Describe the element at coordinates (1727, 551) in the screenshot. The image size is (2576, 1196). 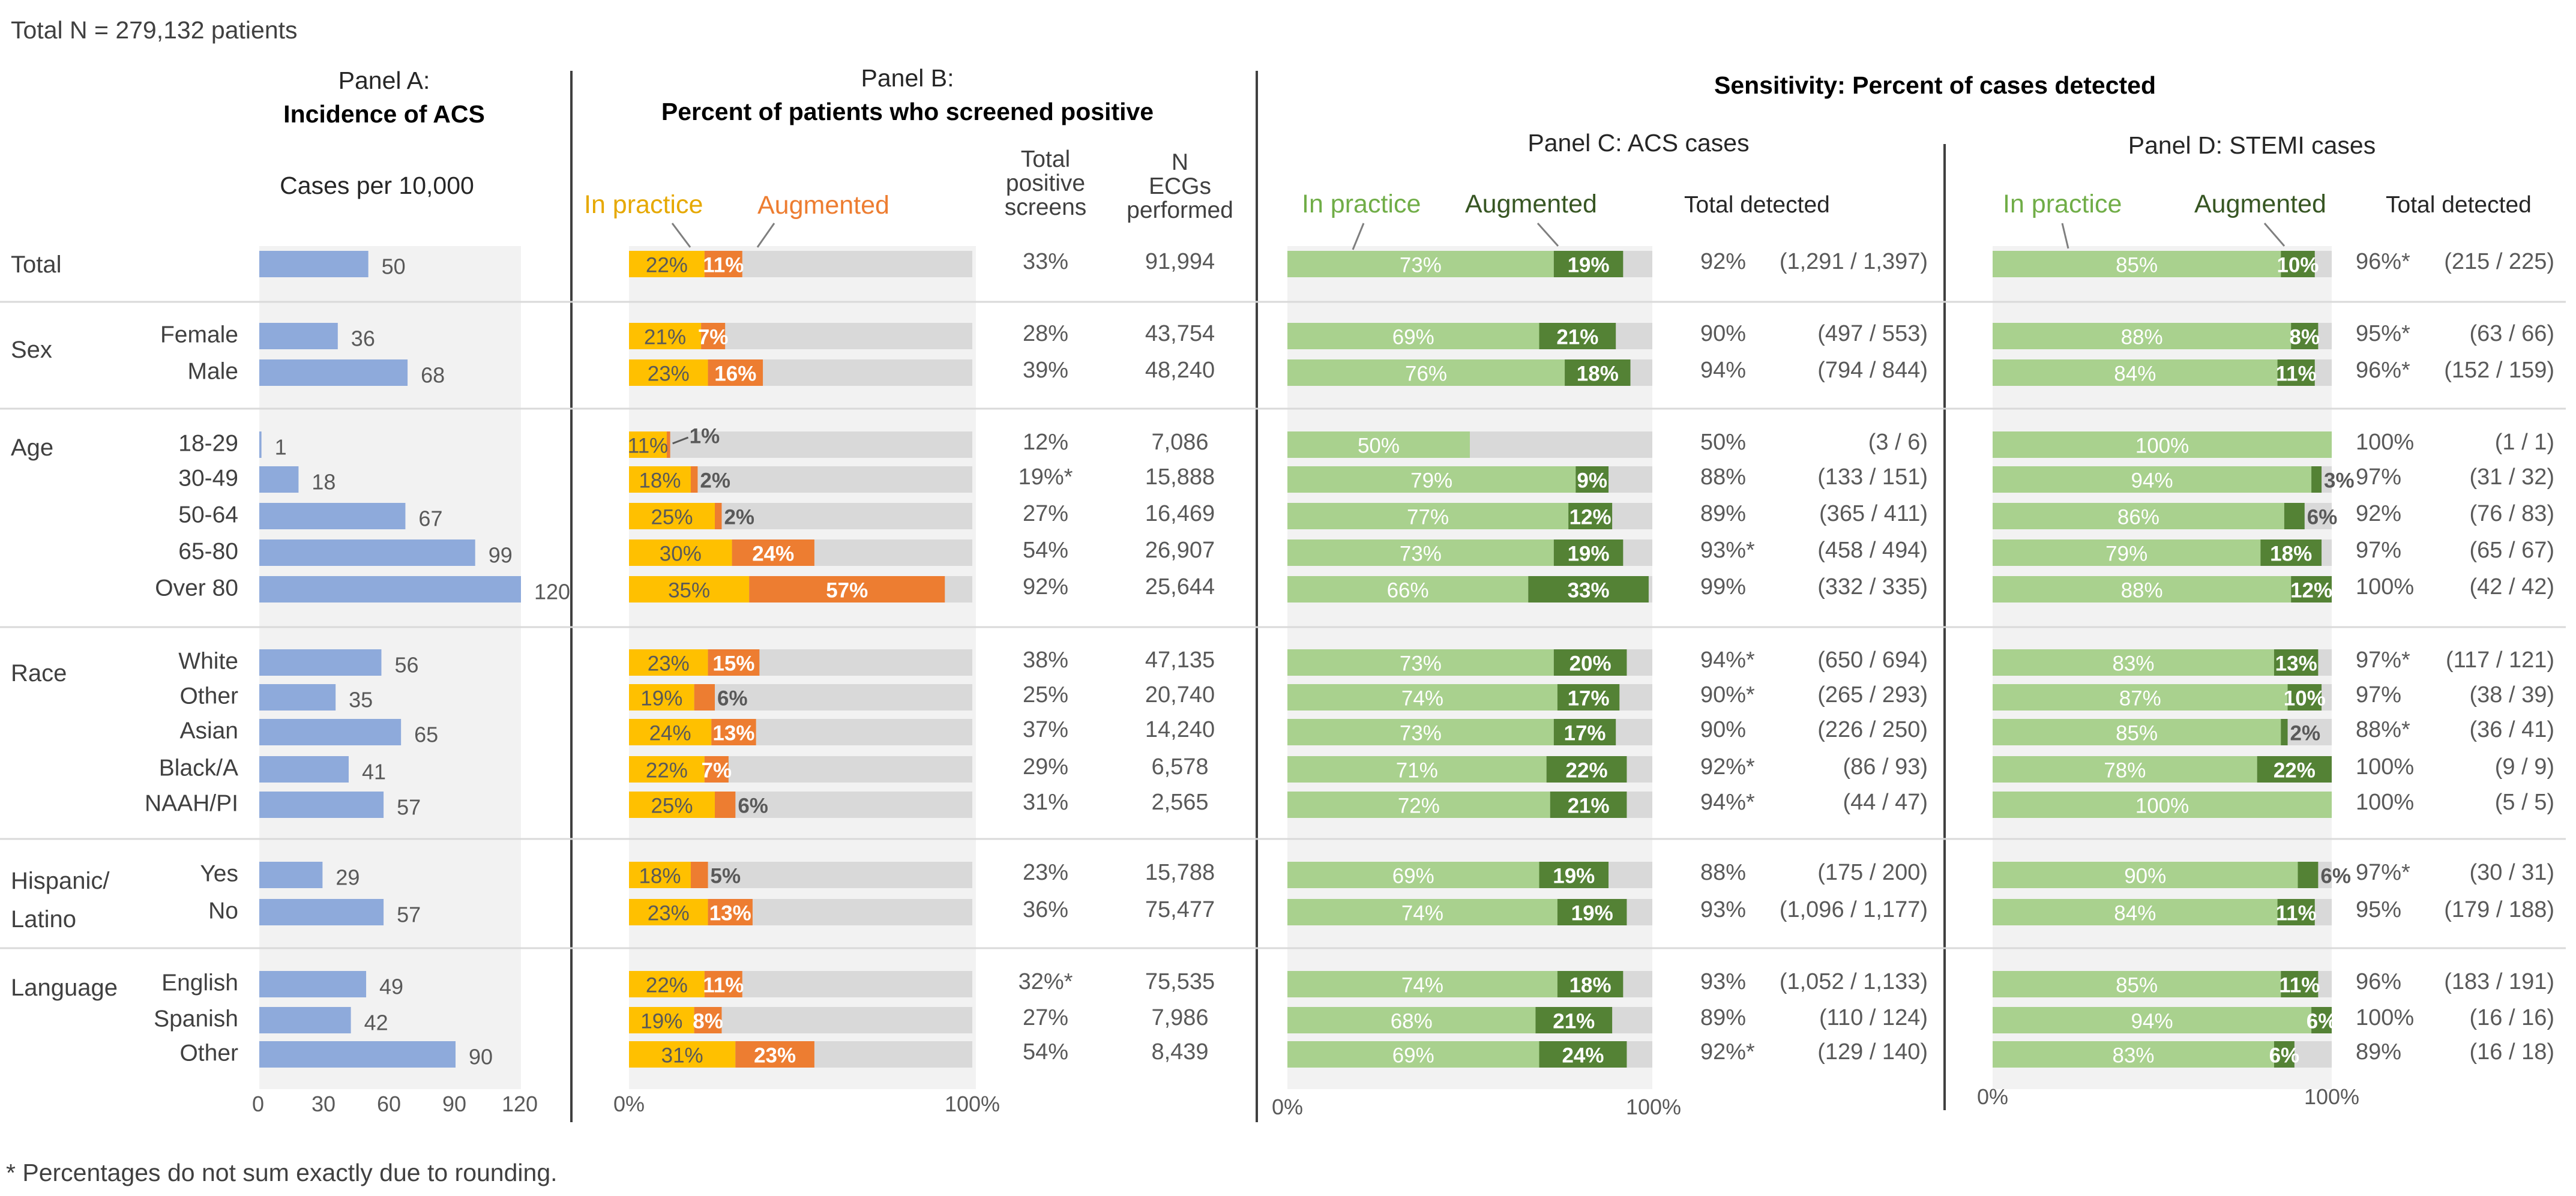
I see `c-total-pct: 93%*` at that location.